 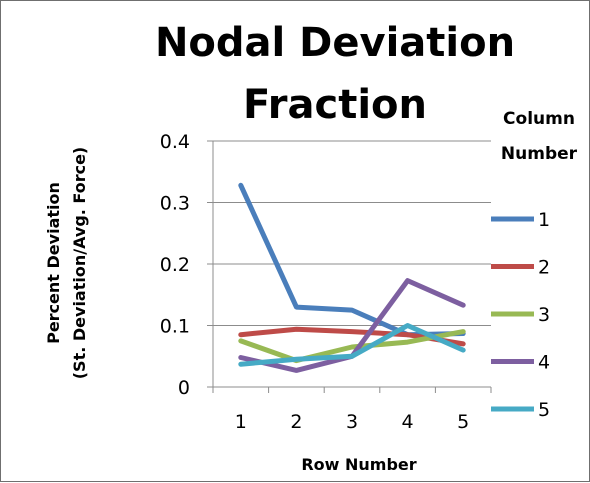 What do you see at coordinates (335, 105) in the screenshot?
I see `chart-title-line-2: Fraction` at bounding box center [335, 105].